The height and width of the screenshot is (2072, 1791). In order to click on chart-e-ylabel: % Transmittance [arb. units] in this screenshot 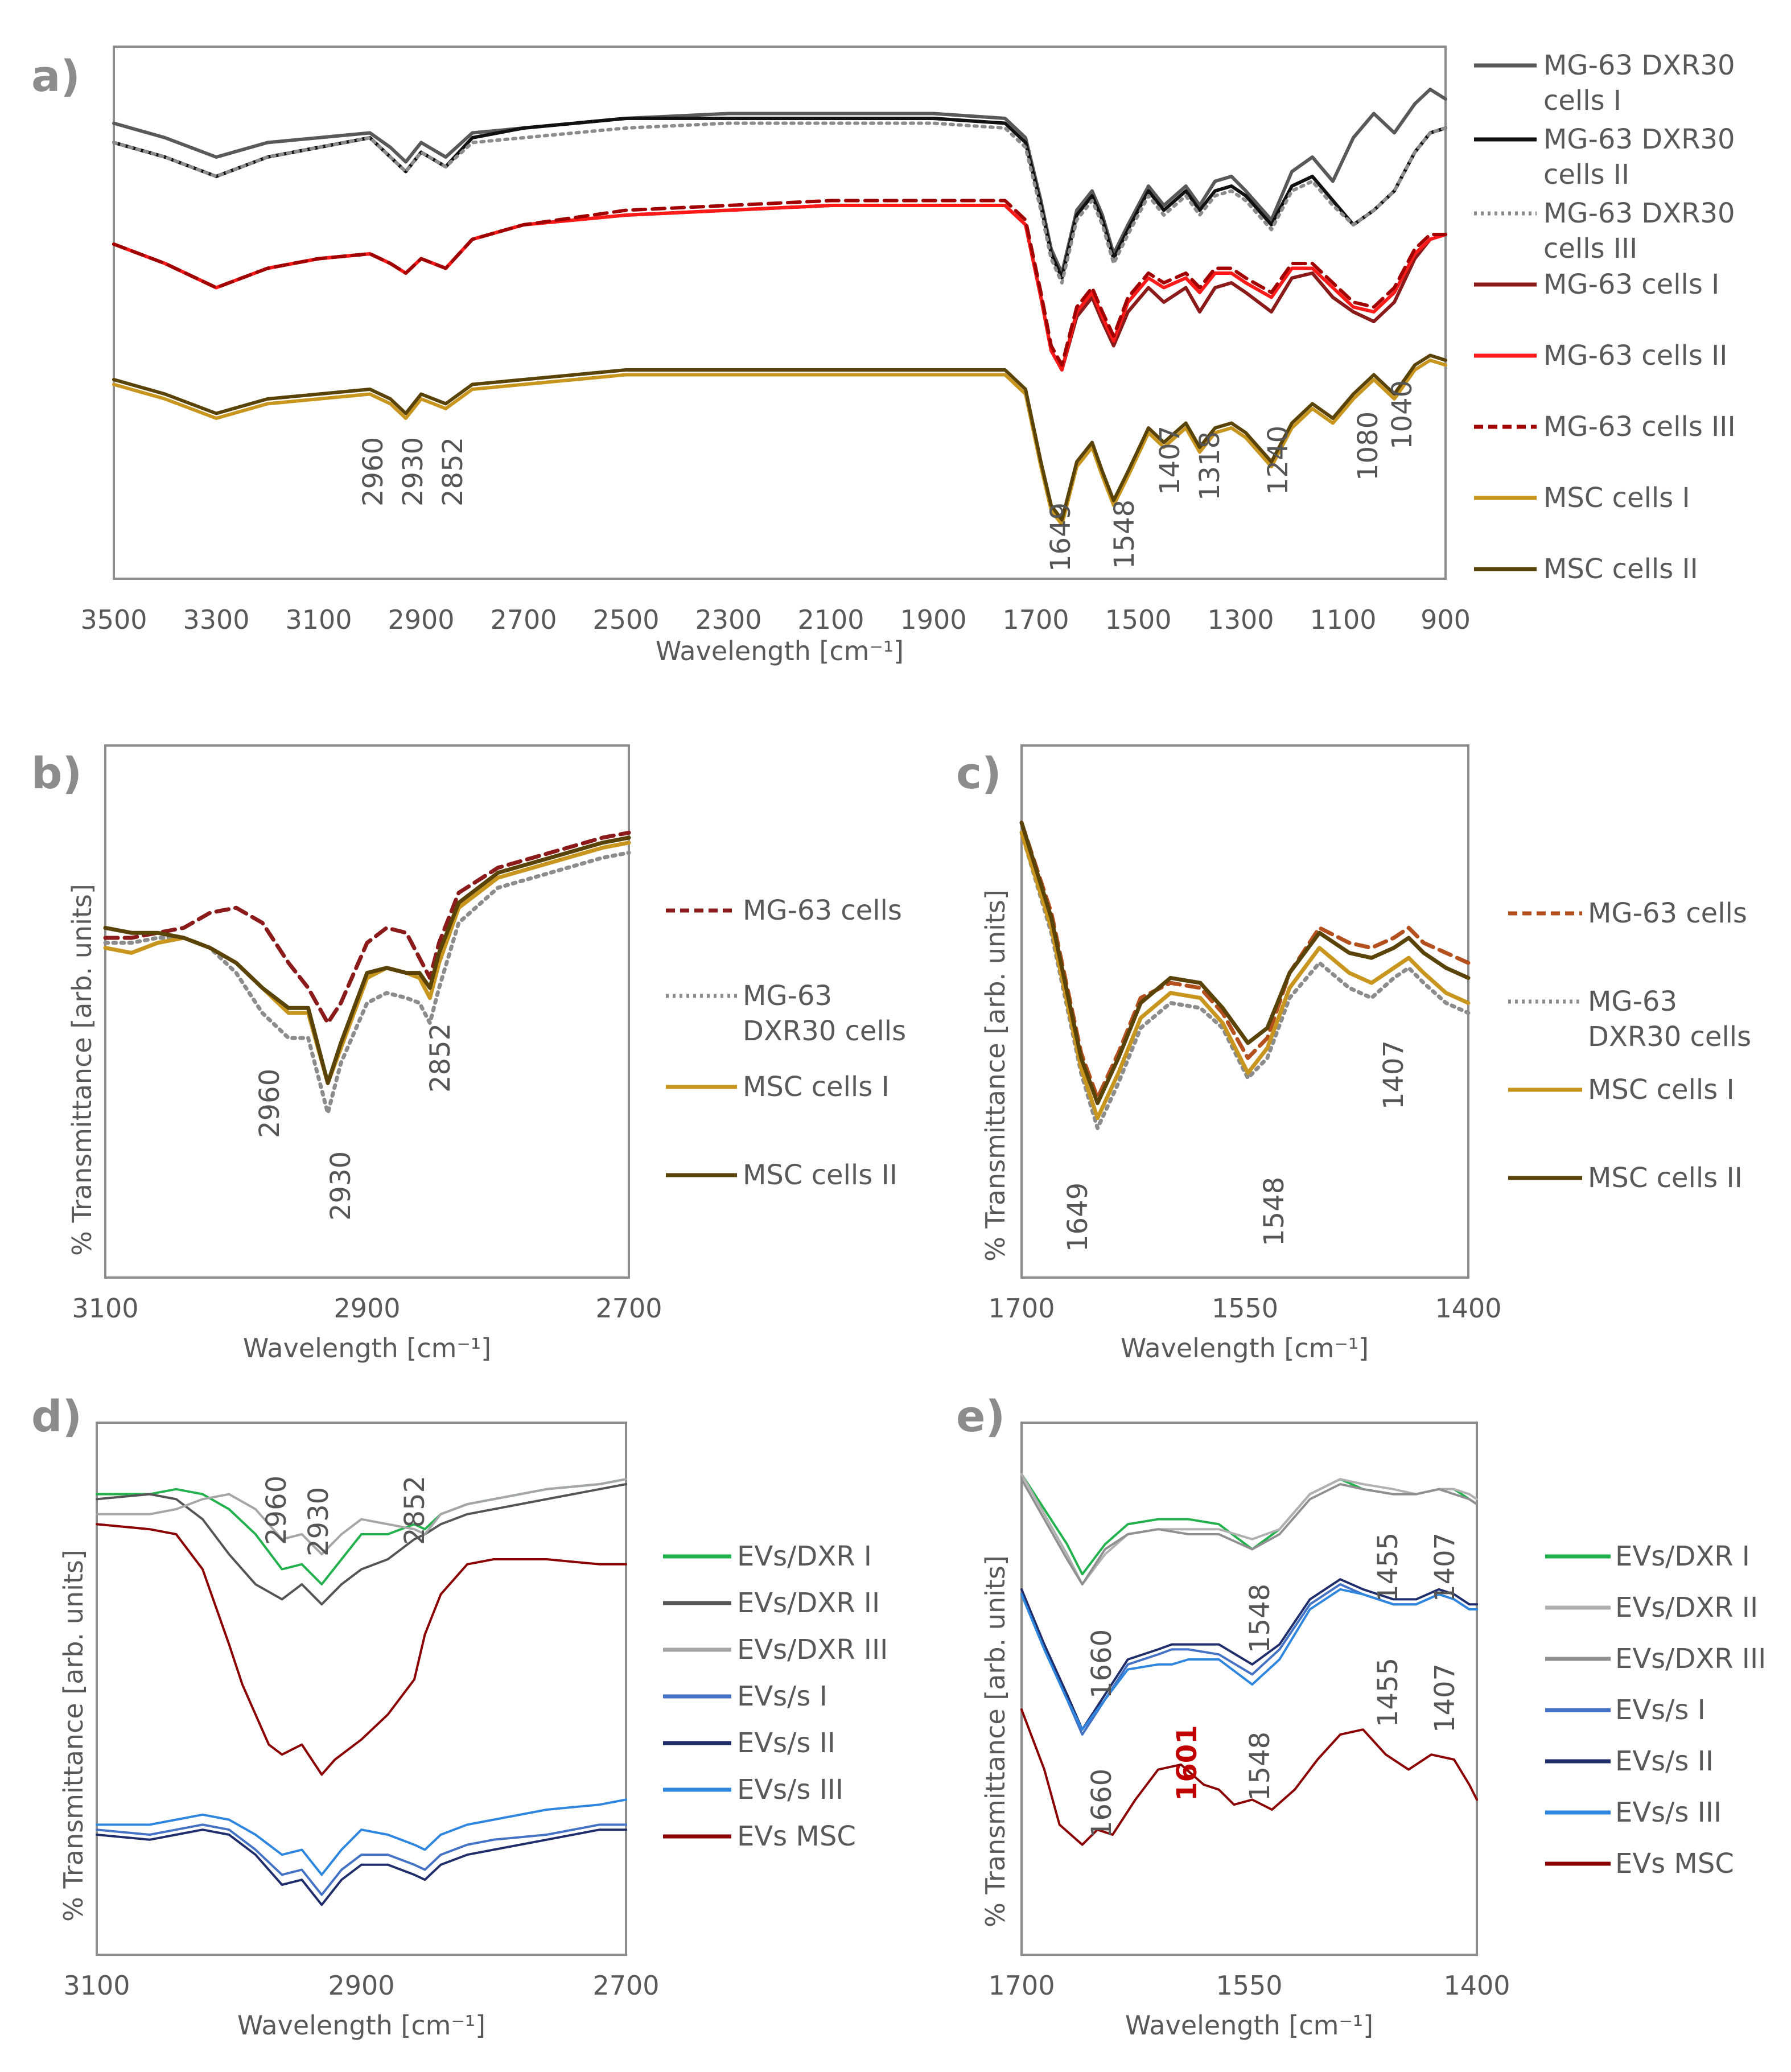, I will do `click(995, 1741)`.